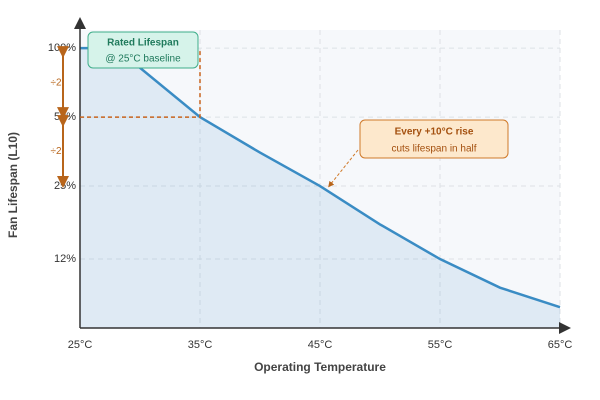 The width and height of the screenshot is (600, 400). I want to click on callout-text: cuts lifespan in half, so click(433, 149).